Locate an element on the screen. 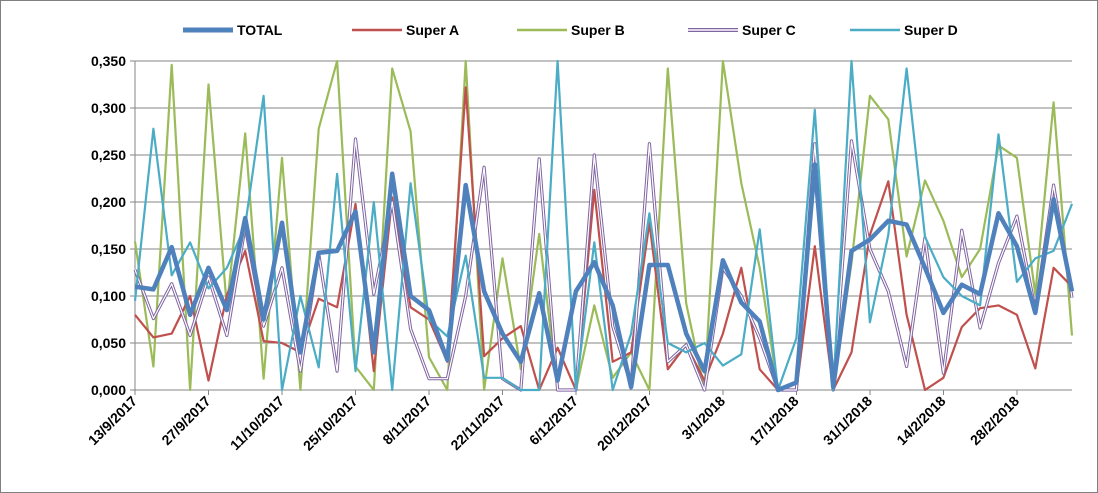  y-tick-label: 0,200 is located at coordinates (108, 202).